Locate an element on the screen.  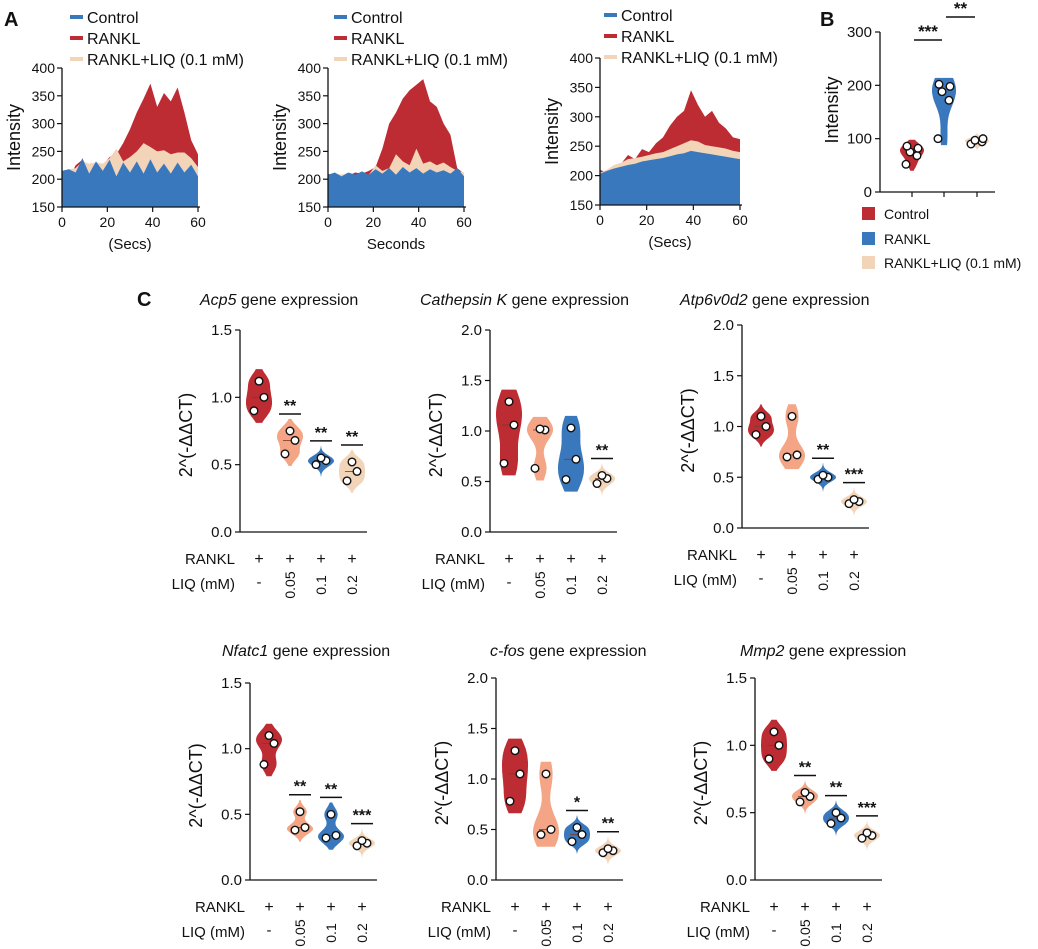
chart-title-gene: Cathepsin K is located at coordinates (464, 300).